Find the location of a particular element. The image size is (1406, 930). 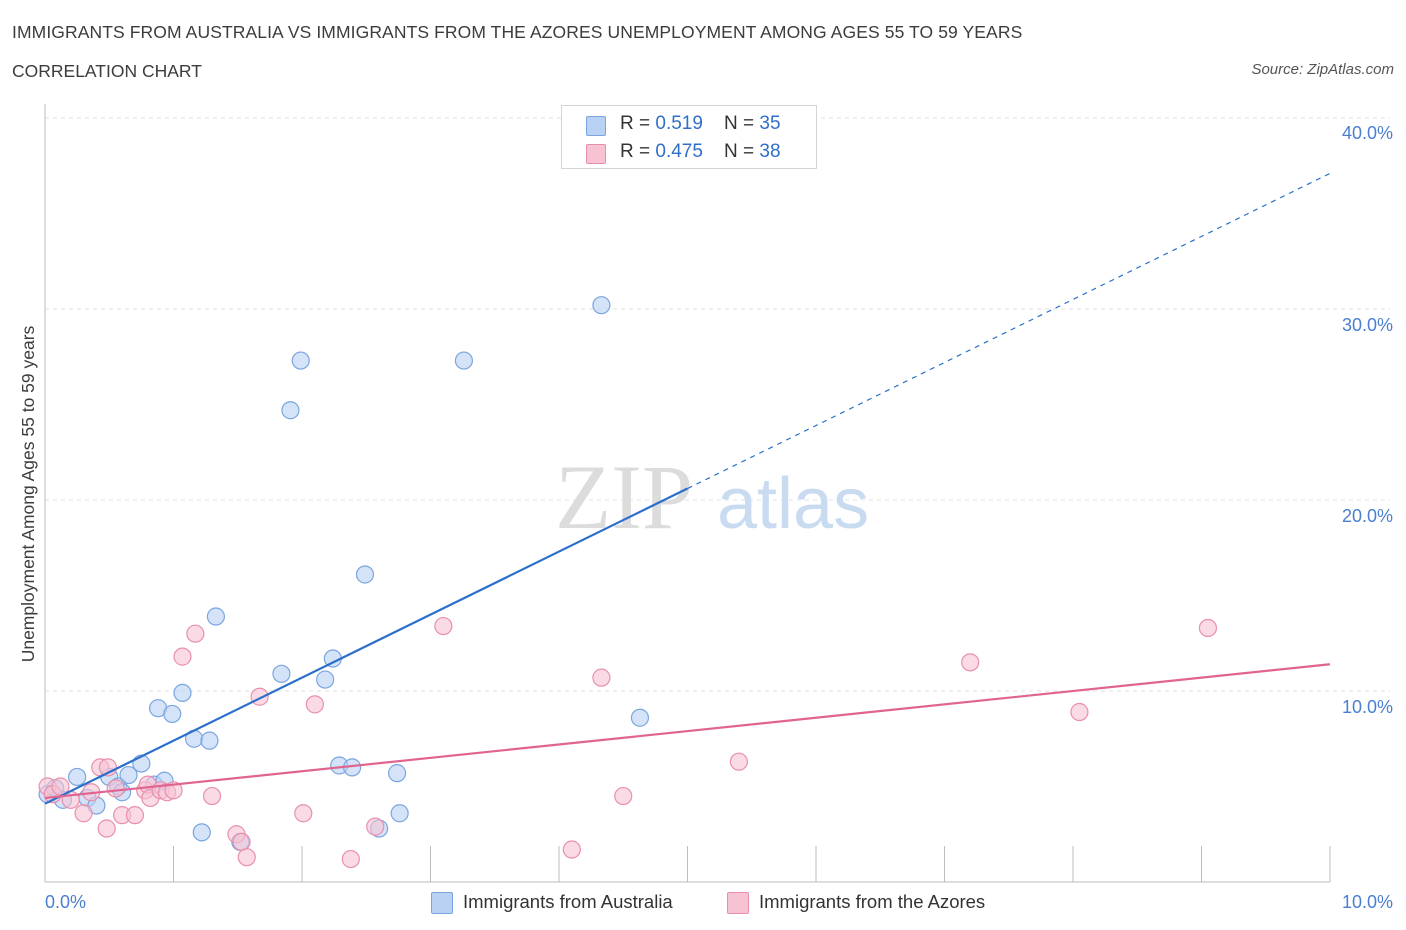

watermark-atlas: atlas is located at coordinates (793, 504).